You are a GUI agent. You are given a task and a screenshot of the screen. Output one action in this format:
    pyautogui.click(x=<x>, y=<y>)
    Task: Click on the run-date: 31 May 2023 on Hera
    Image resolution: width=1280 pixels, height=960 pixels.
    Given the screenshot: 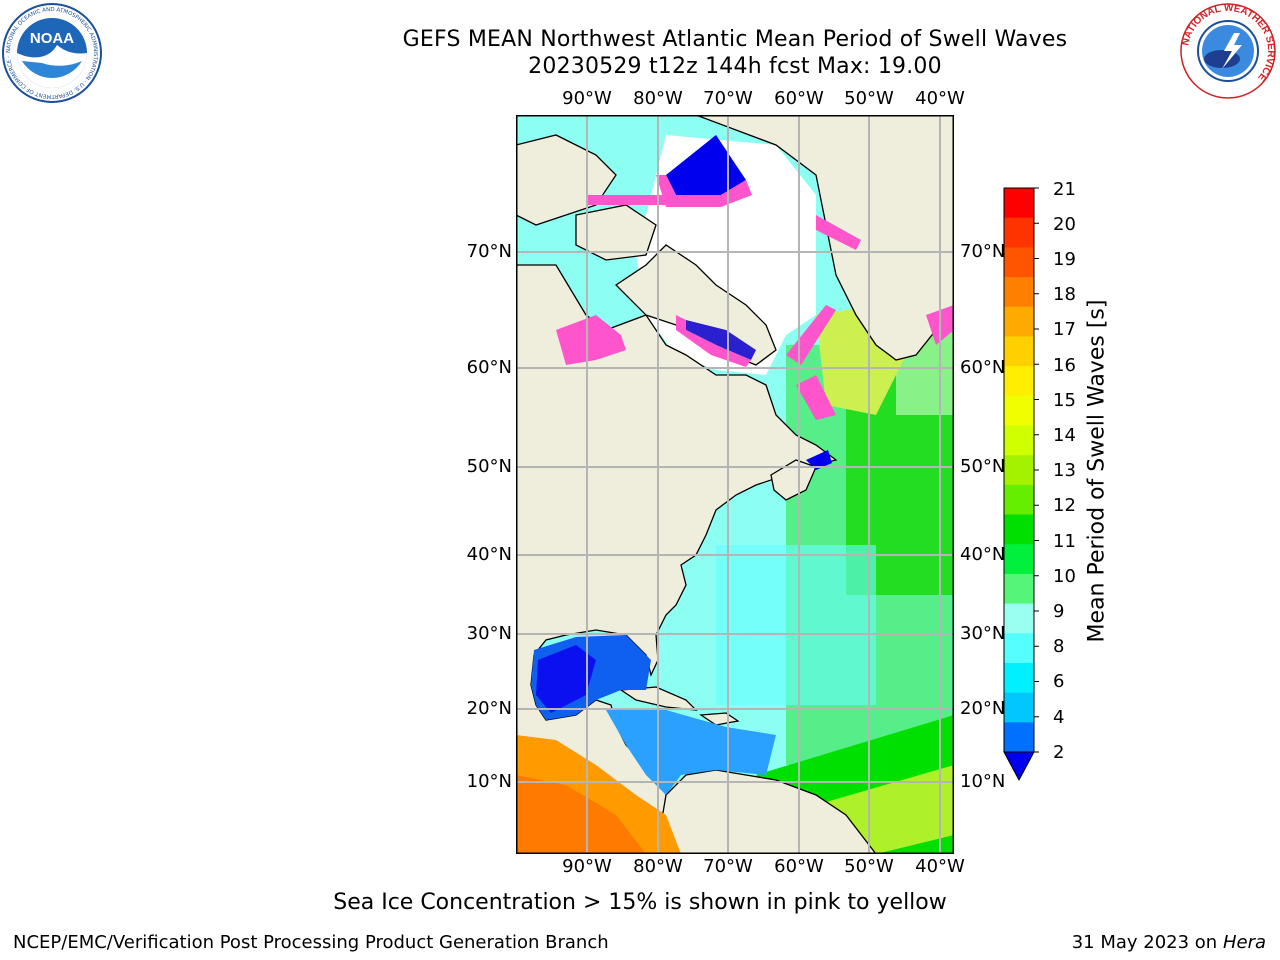 What is the action you would take?
    pyautogui.click(x=1169, y=942)
    